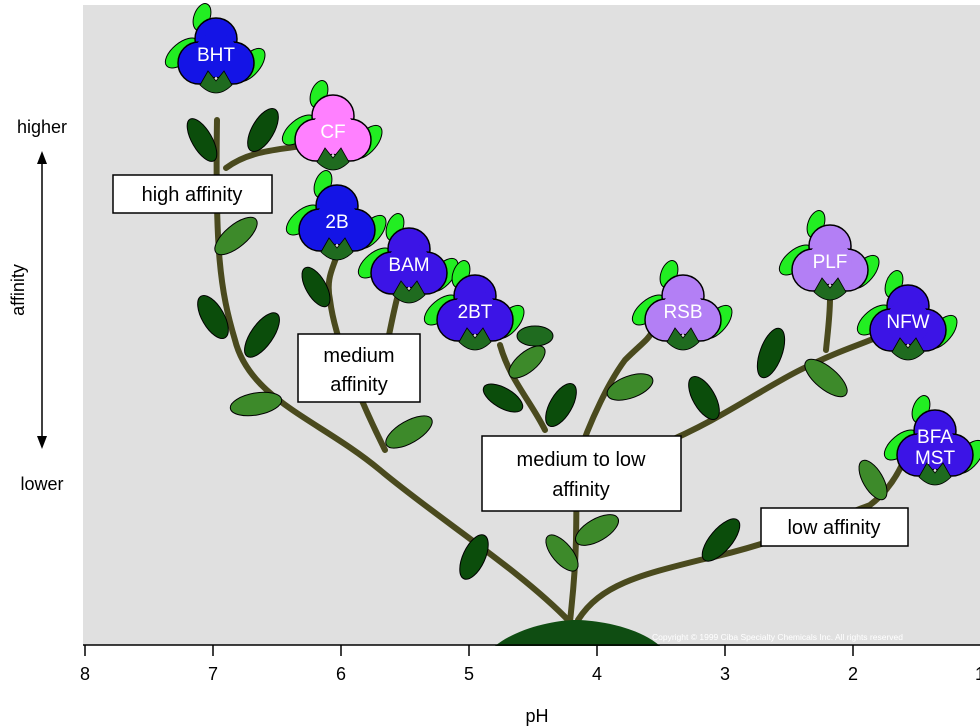  Describe the element at coordinates (18, 290) in the screenshot. I see `y-axis-label: affinity` at that location.